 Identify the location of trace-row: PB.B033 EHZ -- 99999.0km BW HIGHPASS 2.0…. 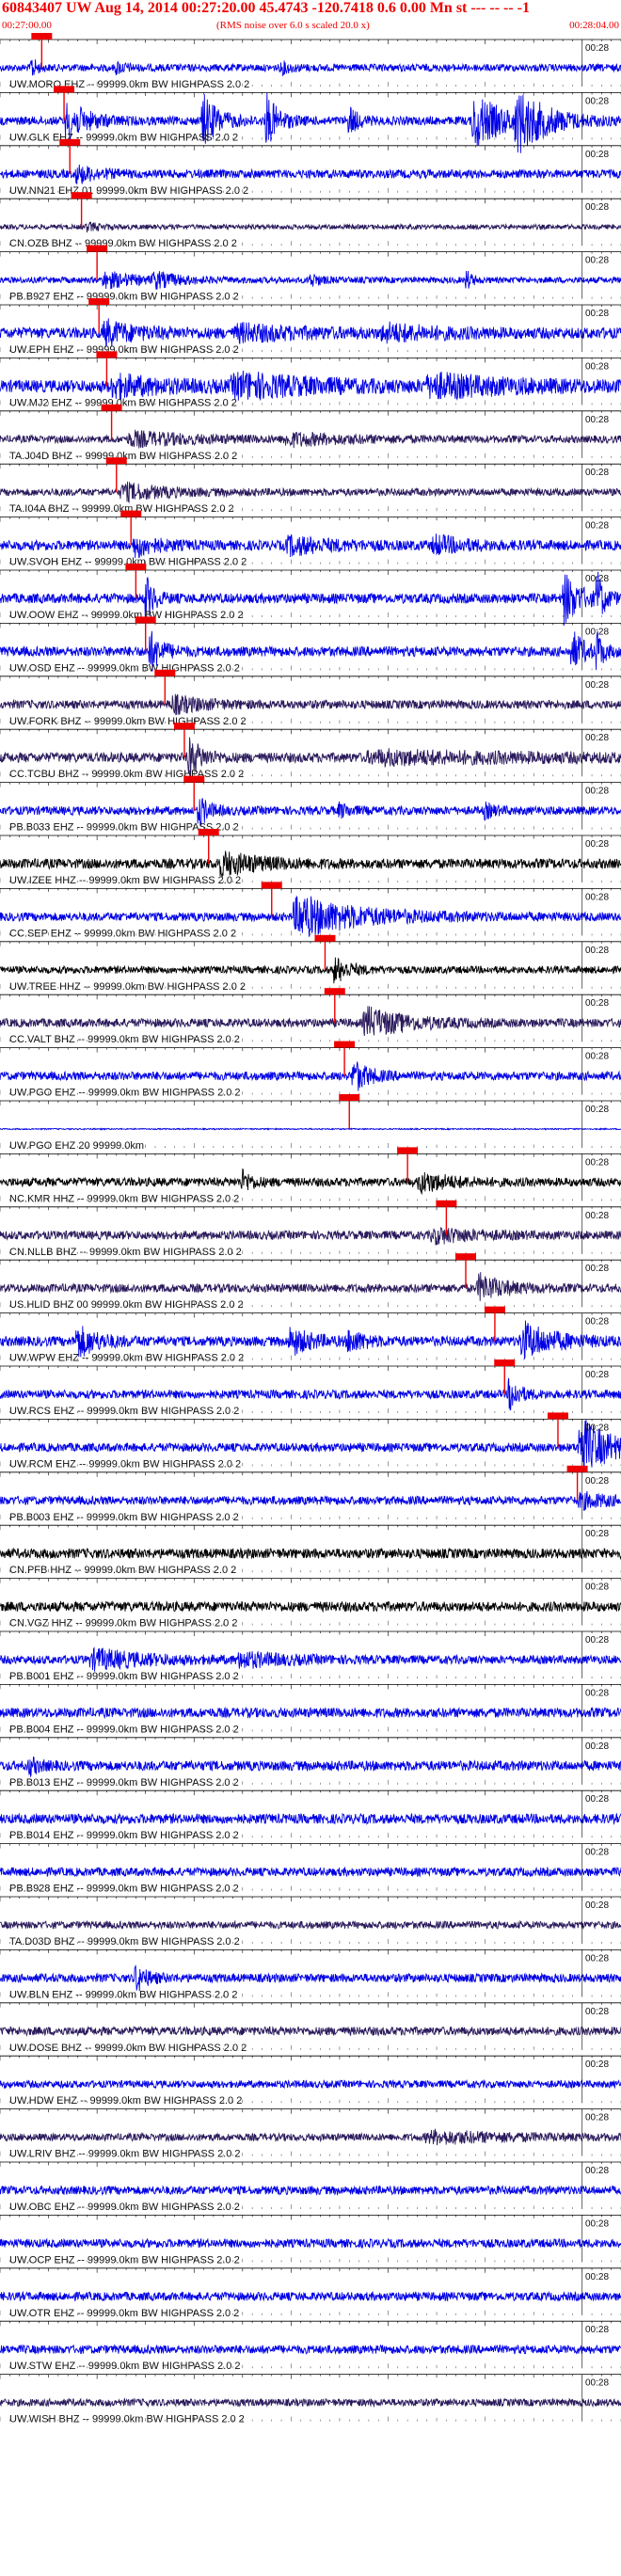
(310, 805).